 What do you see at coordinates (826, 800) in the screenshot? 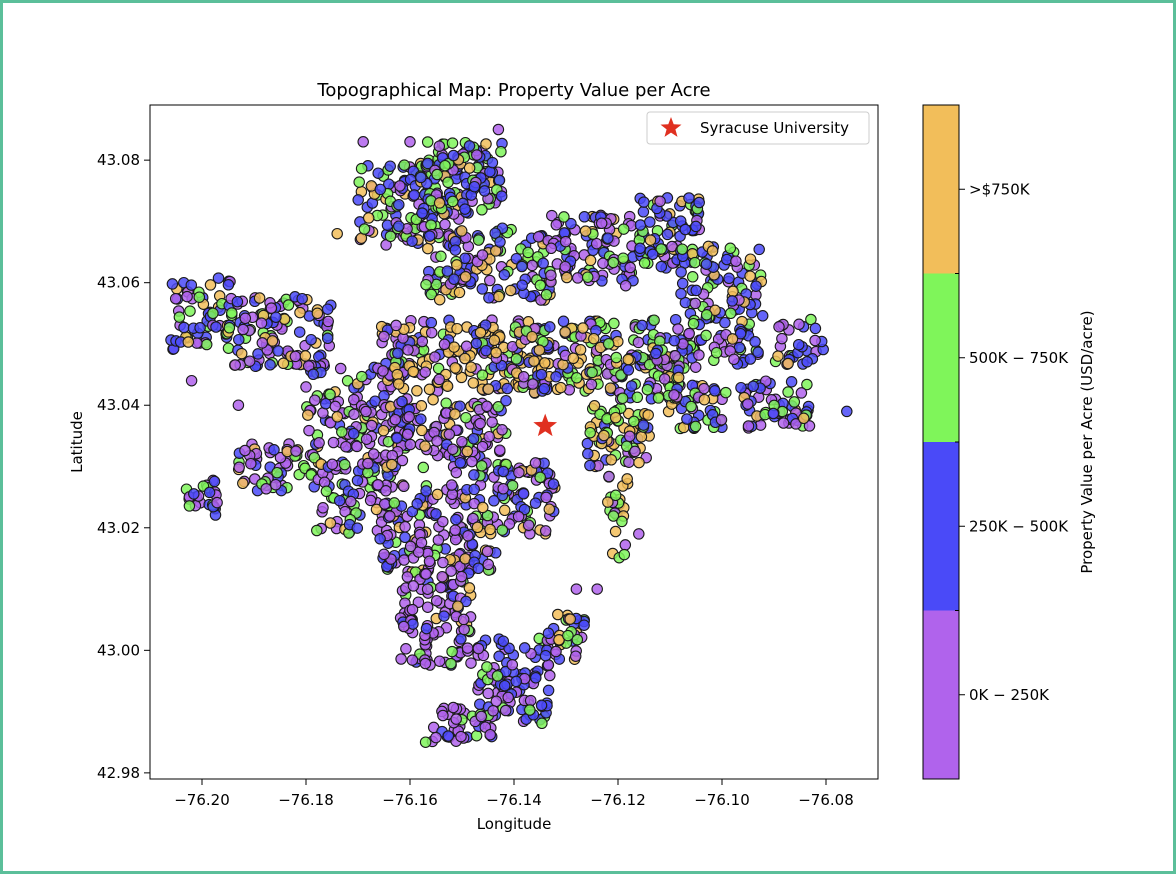
I see `x-tick-label: −76.08` at bounding box center [826, 800].